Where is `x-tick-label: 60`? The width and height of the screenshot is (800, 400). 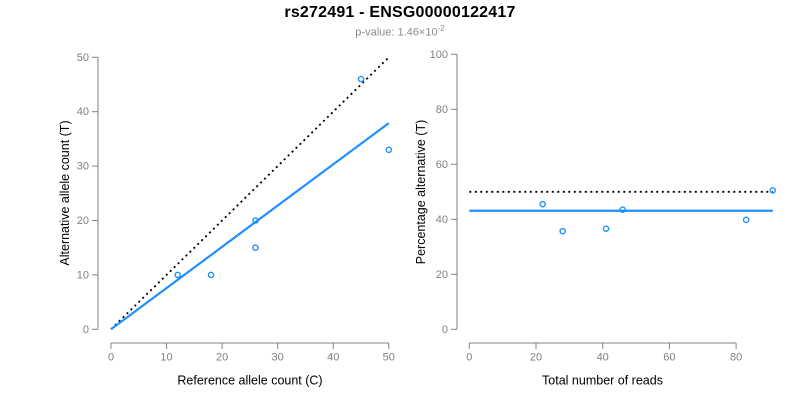 x-tick-label: 60 is located at coordinates (669, 358).